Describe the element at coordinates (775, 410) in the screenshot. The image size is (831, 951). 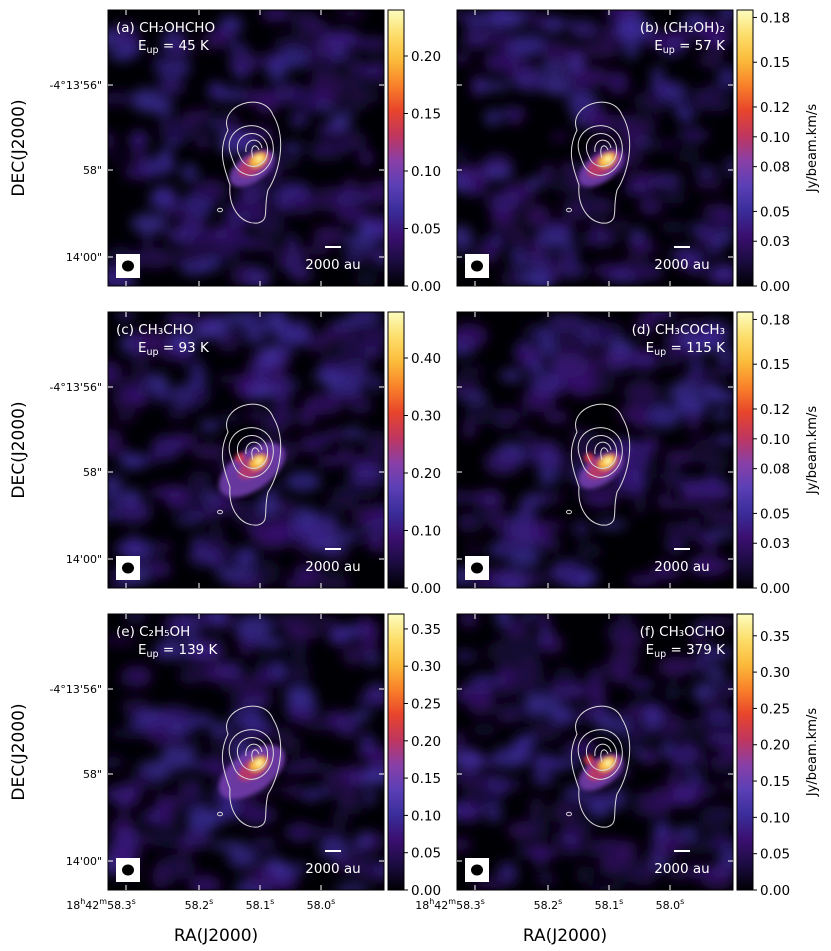
I see `colorbar-tick-label: 0.12` at that location.